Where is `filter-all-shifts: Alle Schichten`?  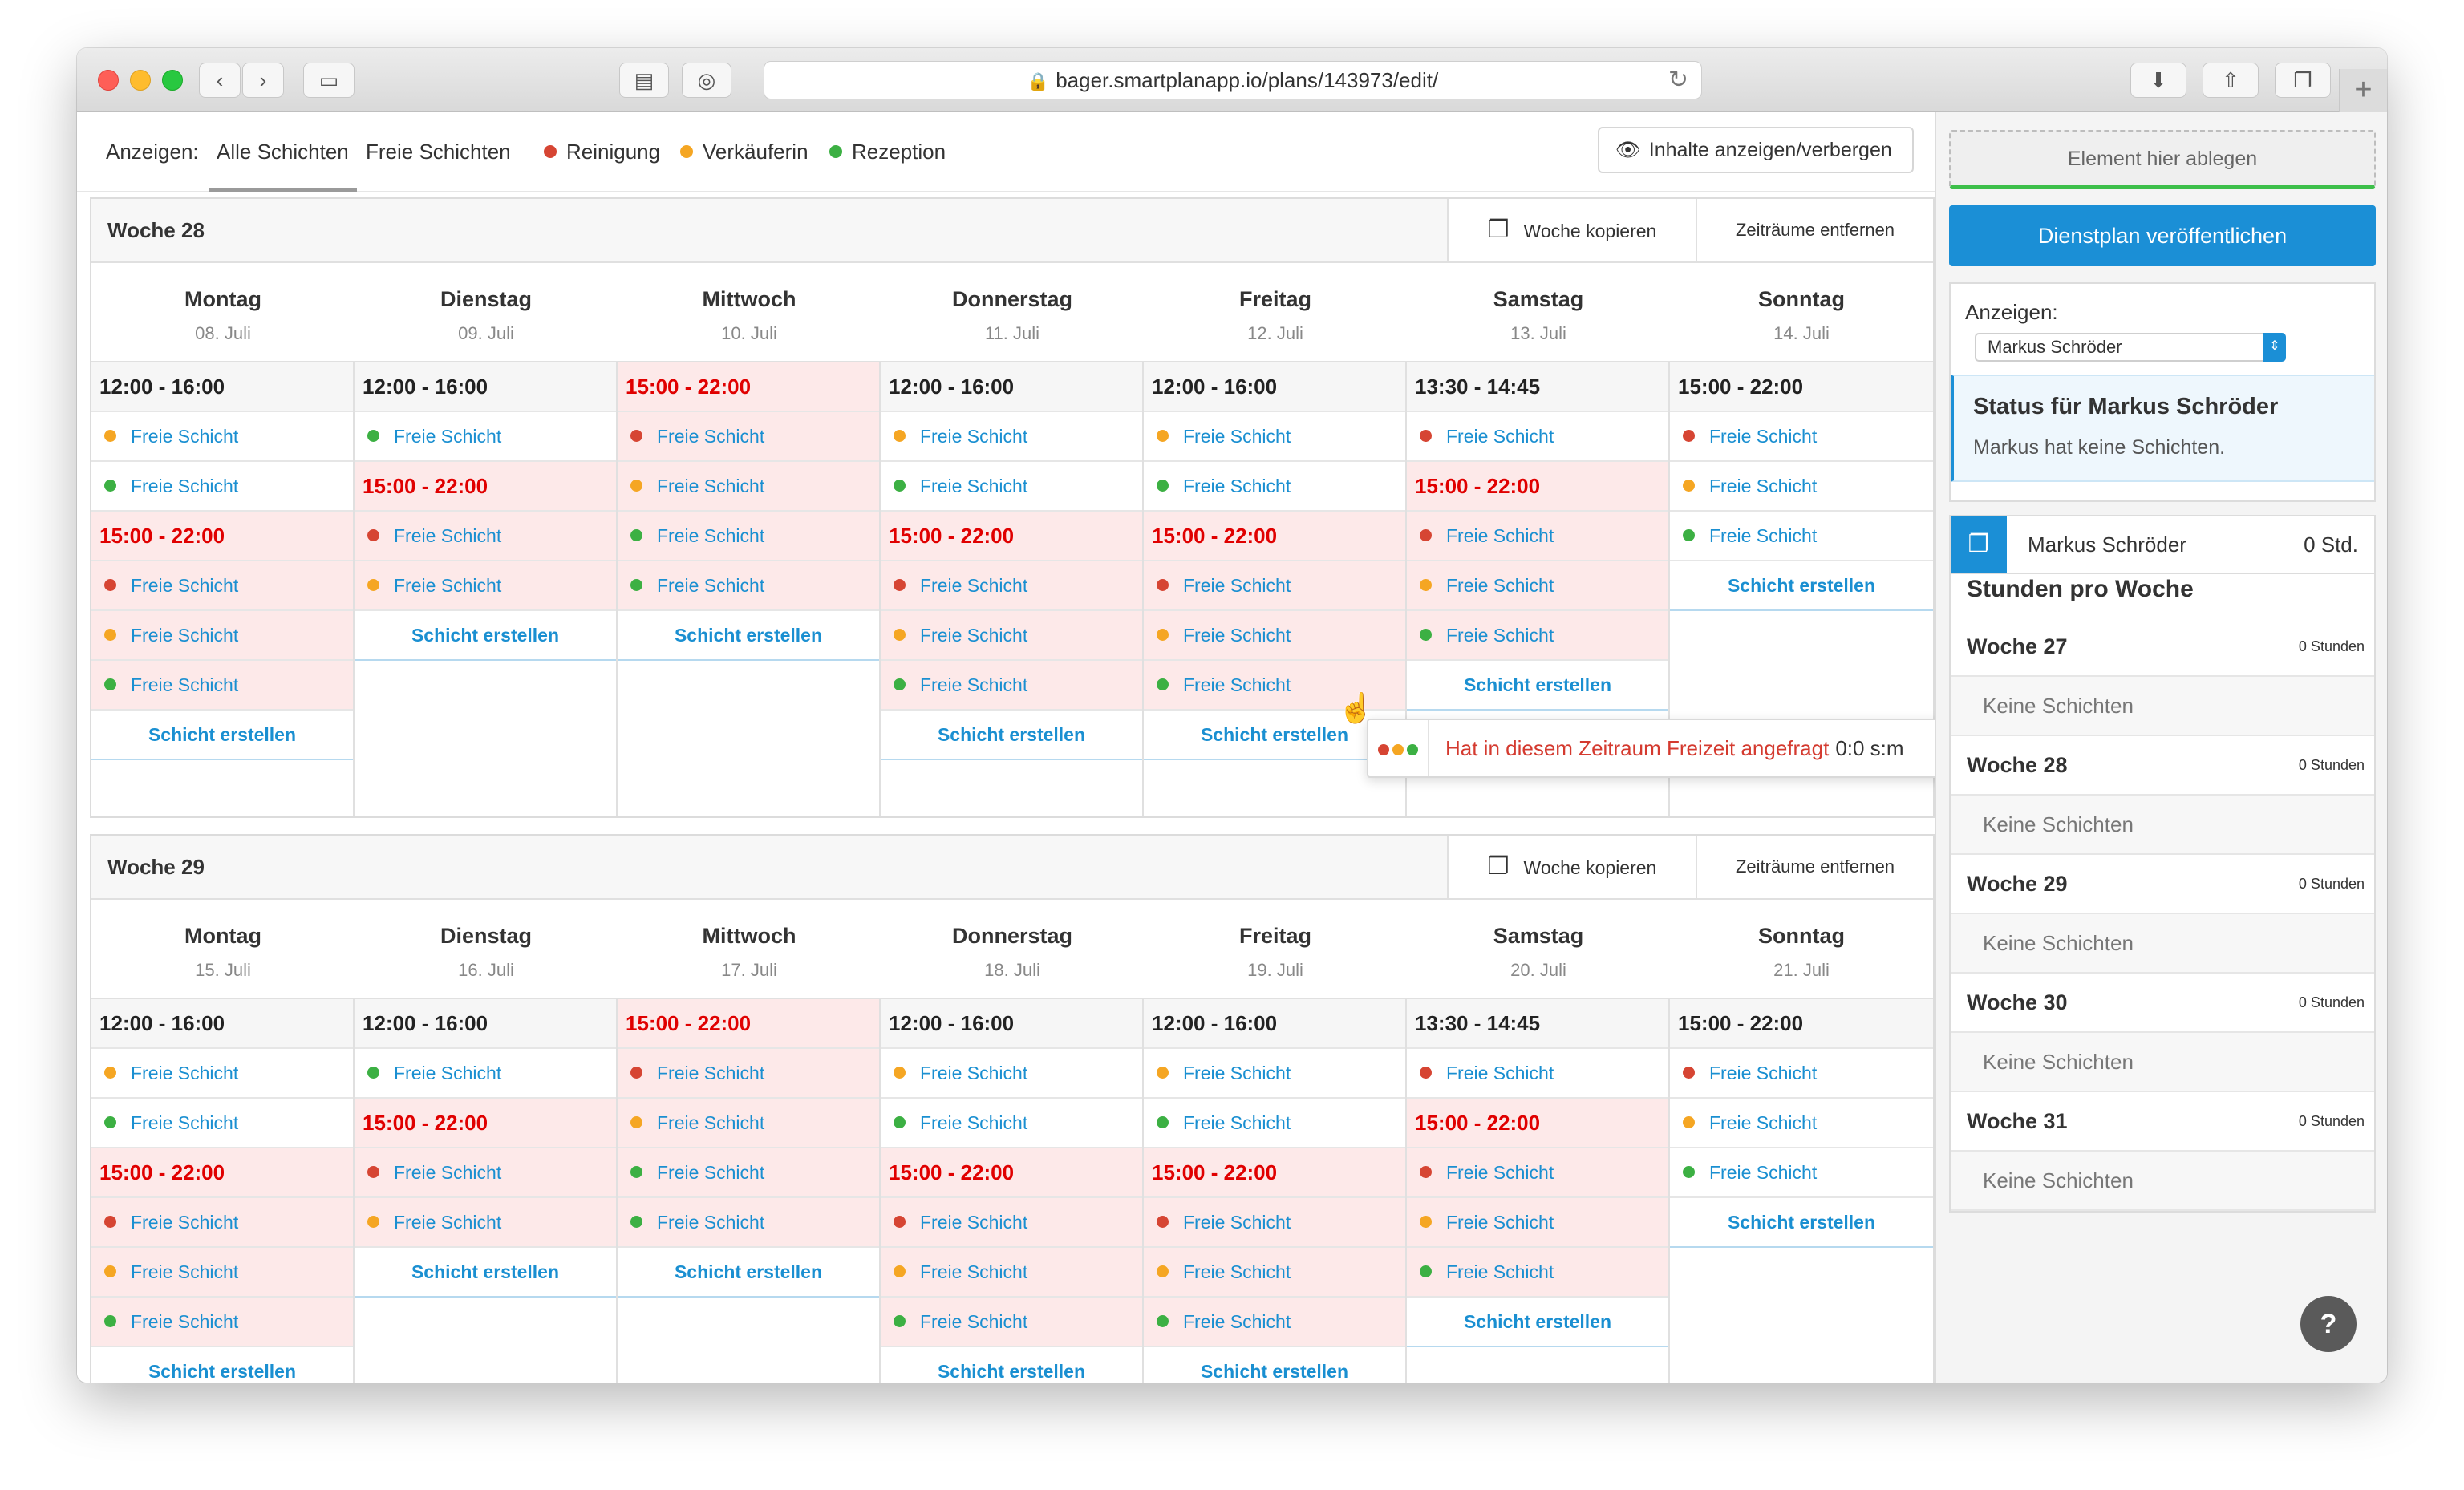
filter-all-shifts: Alle Schichten is located at coordinates (283, 152).